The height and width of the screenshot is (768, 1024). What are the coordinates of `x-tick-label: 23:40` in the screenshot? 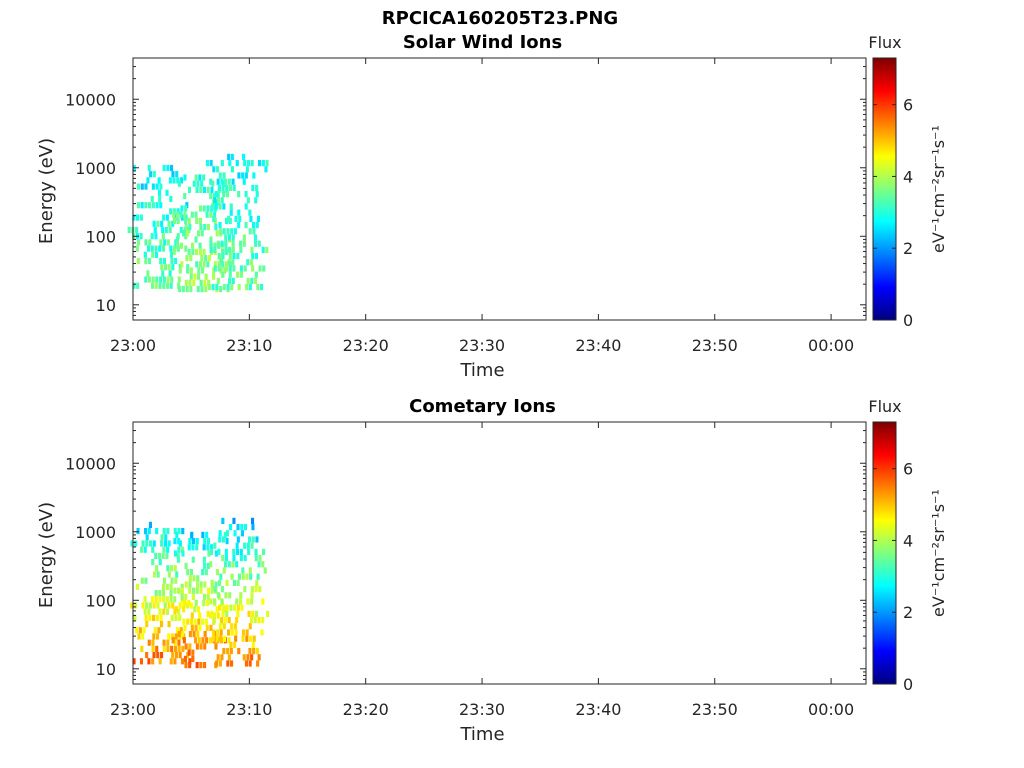 It's located at (598, 709).